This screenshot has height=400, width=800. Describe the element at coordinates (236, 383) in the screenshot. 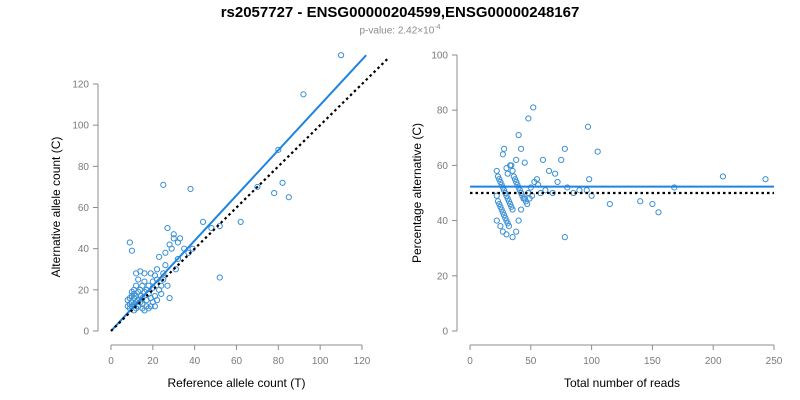

I see `x-axis-label: Reference allele count (T)` at that location.